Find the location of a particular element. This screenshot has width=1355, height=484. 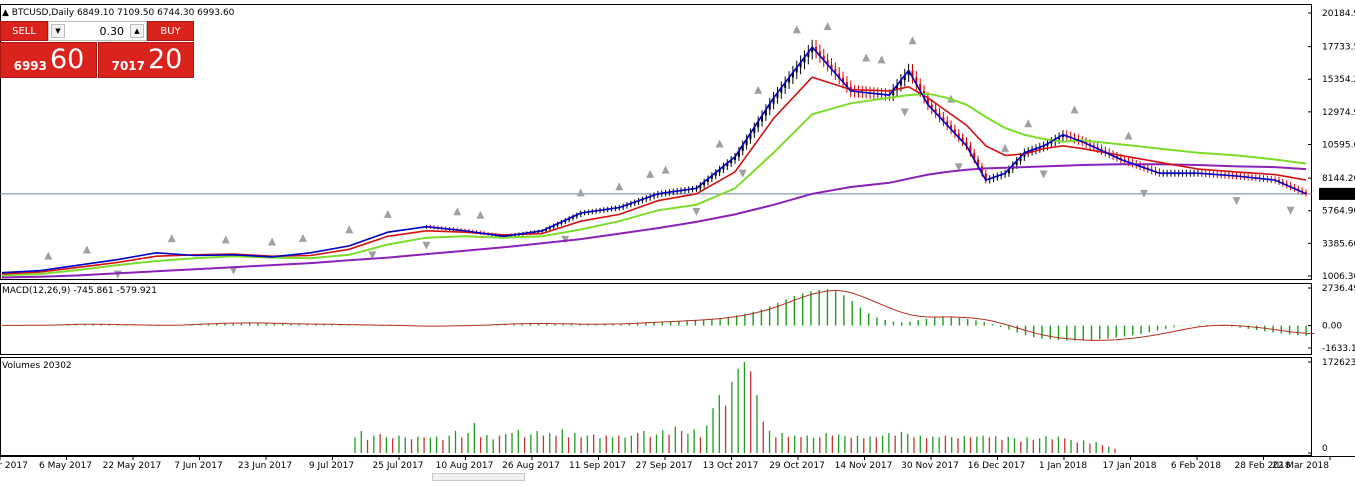

buy-button: BUY is located at coordinates (170, 31).